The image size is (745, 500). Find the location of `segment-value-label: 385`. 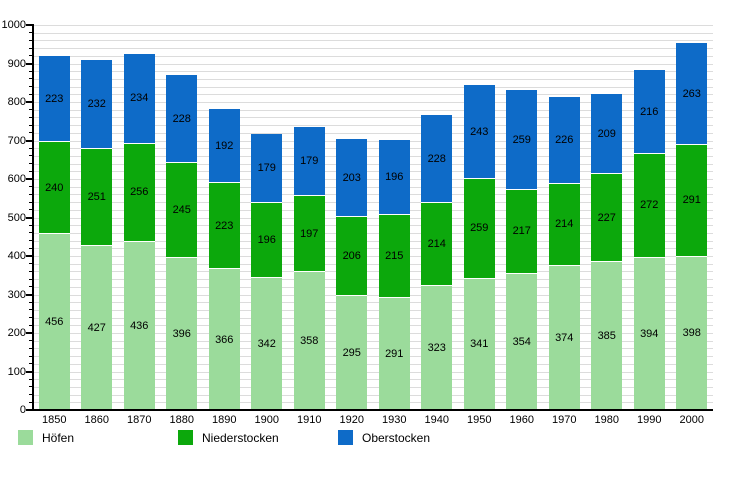

segment-value-label: 385 is located at coordinates (606, 335).